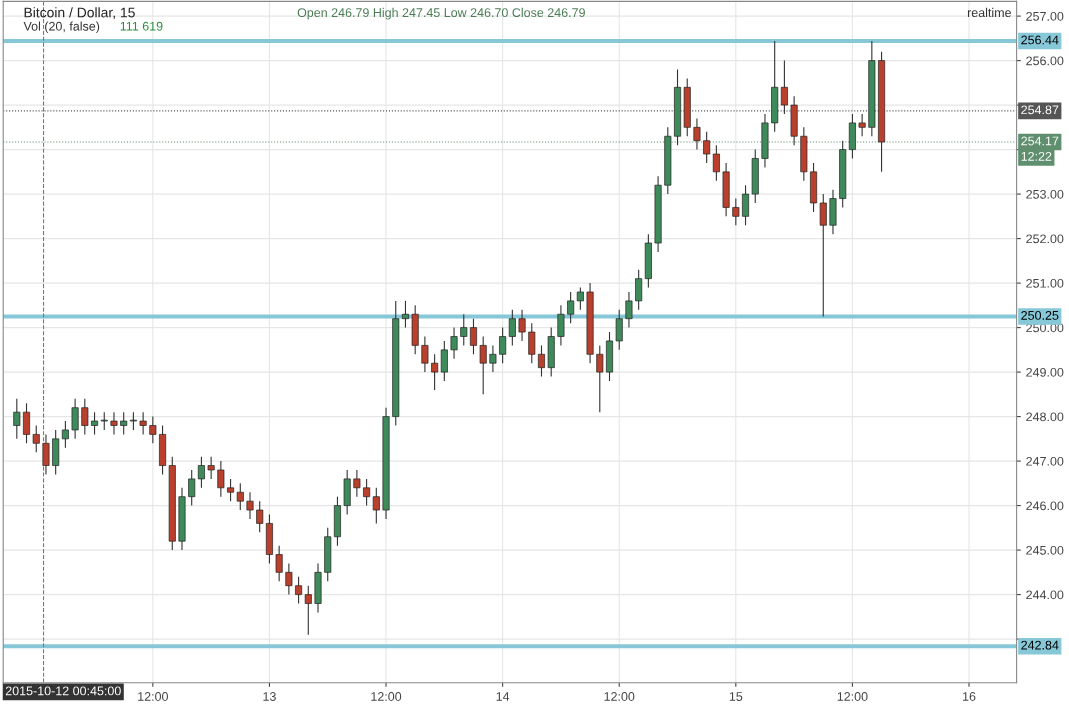 The height and width of the screenshot is (706, 1069). What do you see at coordinates (1040, 645) in the screenshot?
I see `ref-line-label: 242.84` at bounding box center [1040, 645].